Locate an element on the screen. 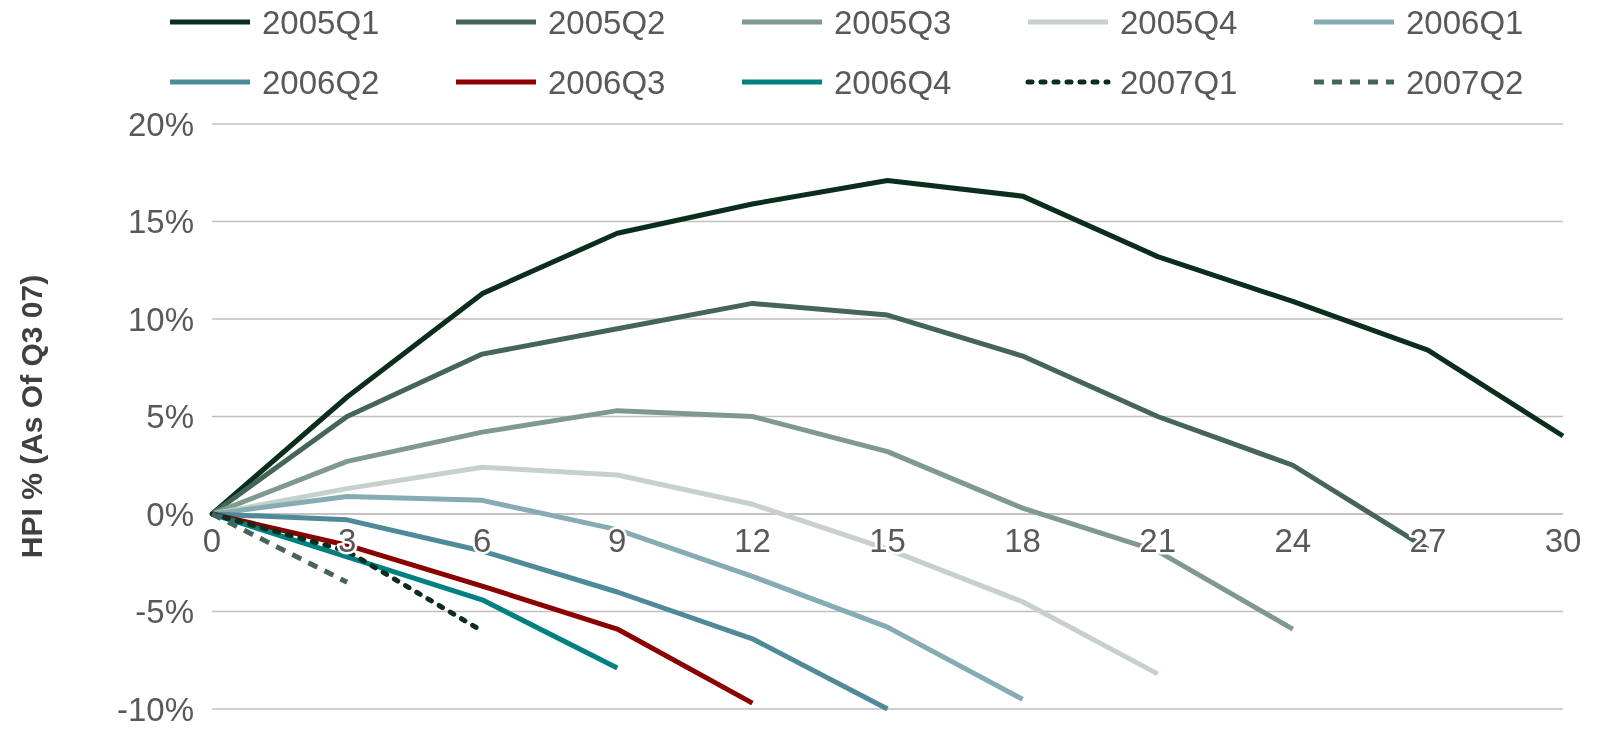  legend-label: 2007Q2 is located at coordinates (1465, 82).